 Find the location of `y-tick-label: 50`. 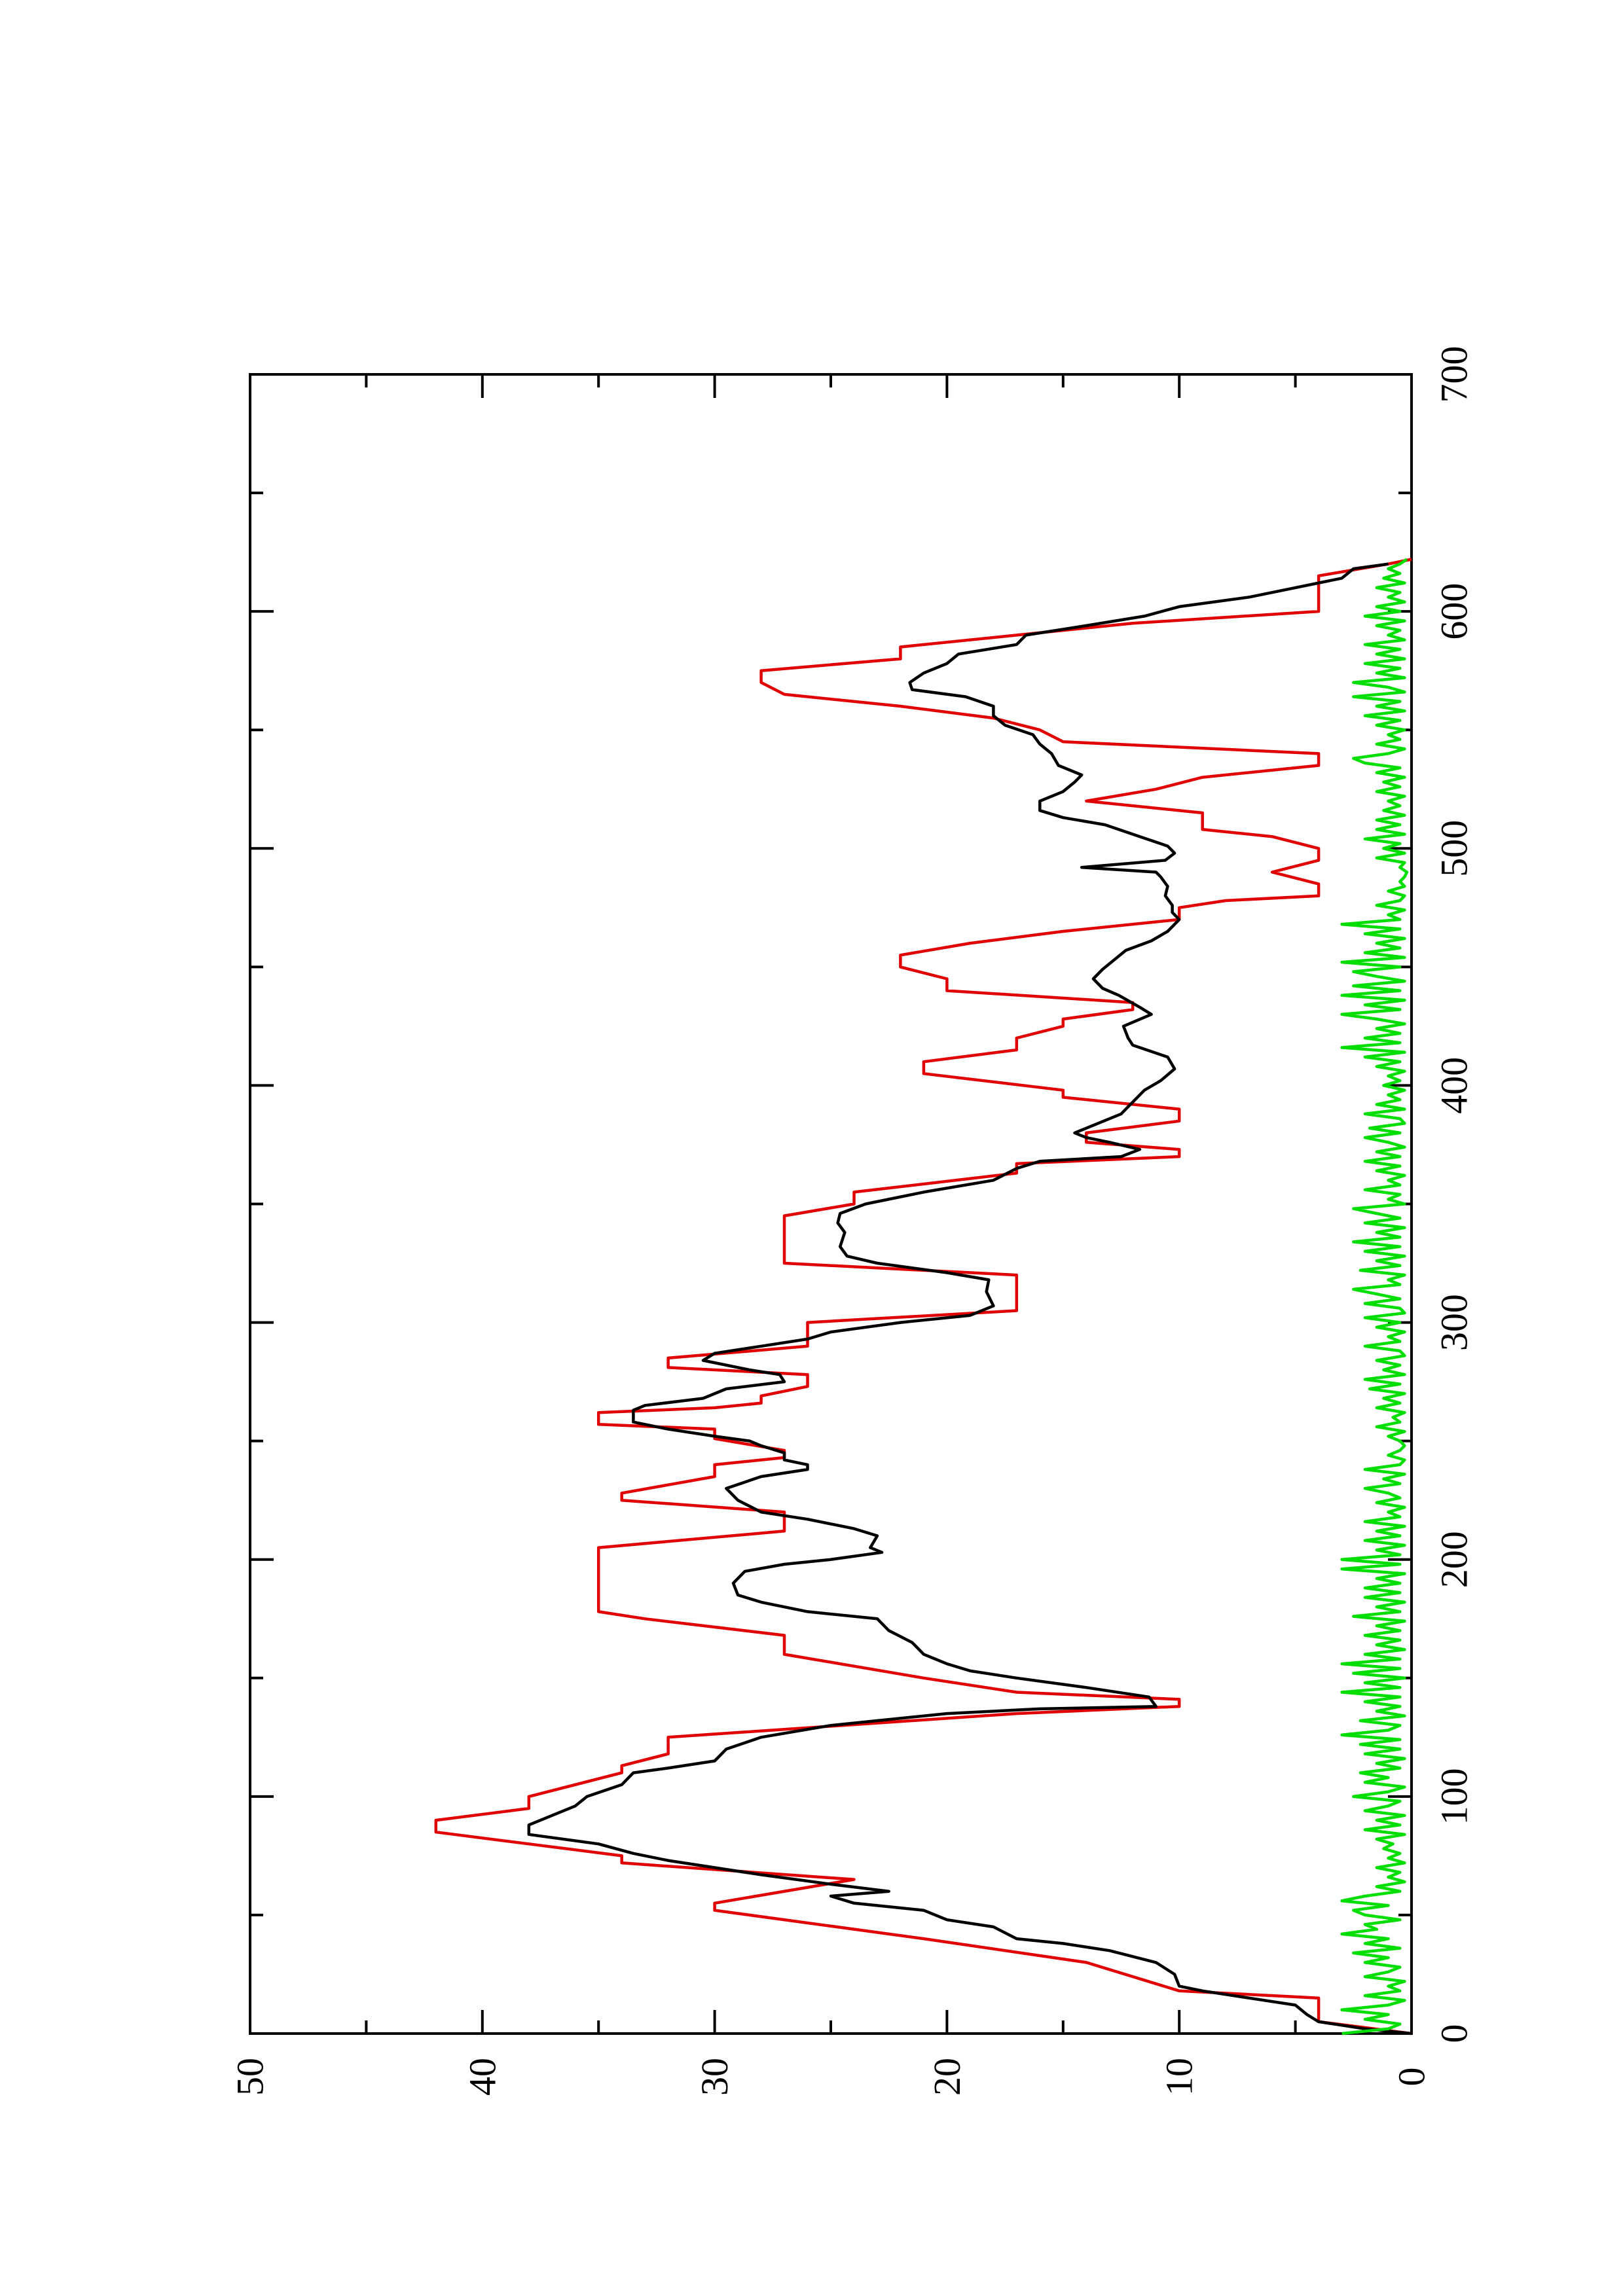

y-tick-label: 50 is located at coordinates (250, 2077).